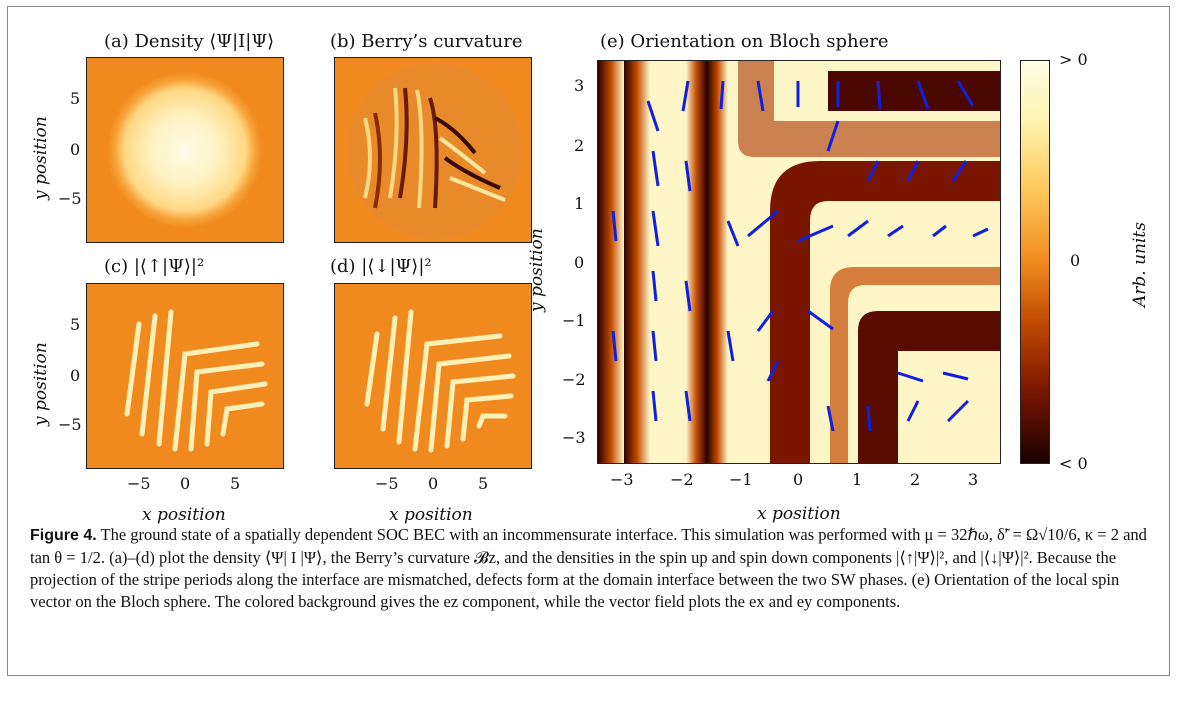  I want to click on panel-e-ytick: 0, so click(579, 262).